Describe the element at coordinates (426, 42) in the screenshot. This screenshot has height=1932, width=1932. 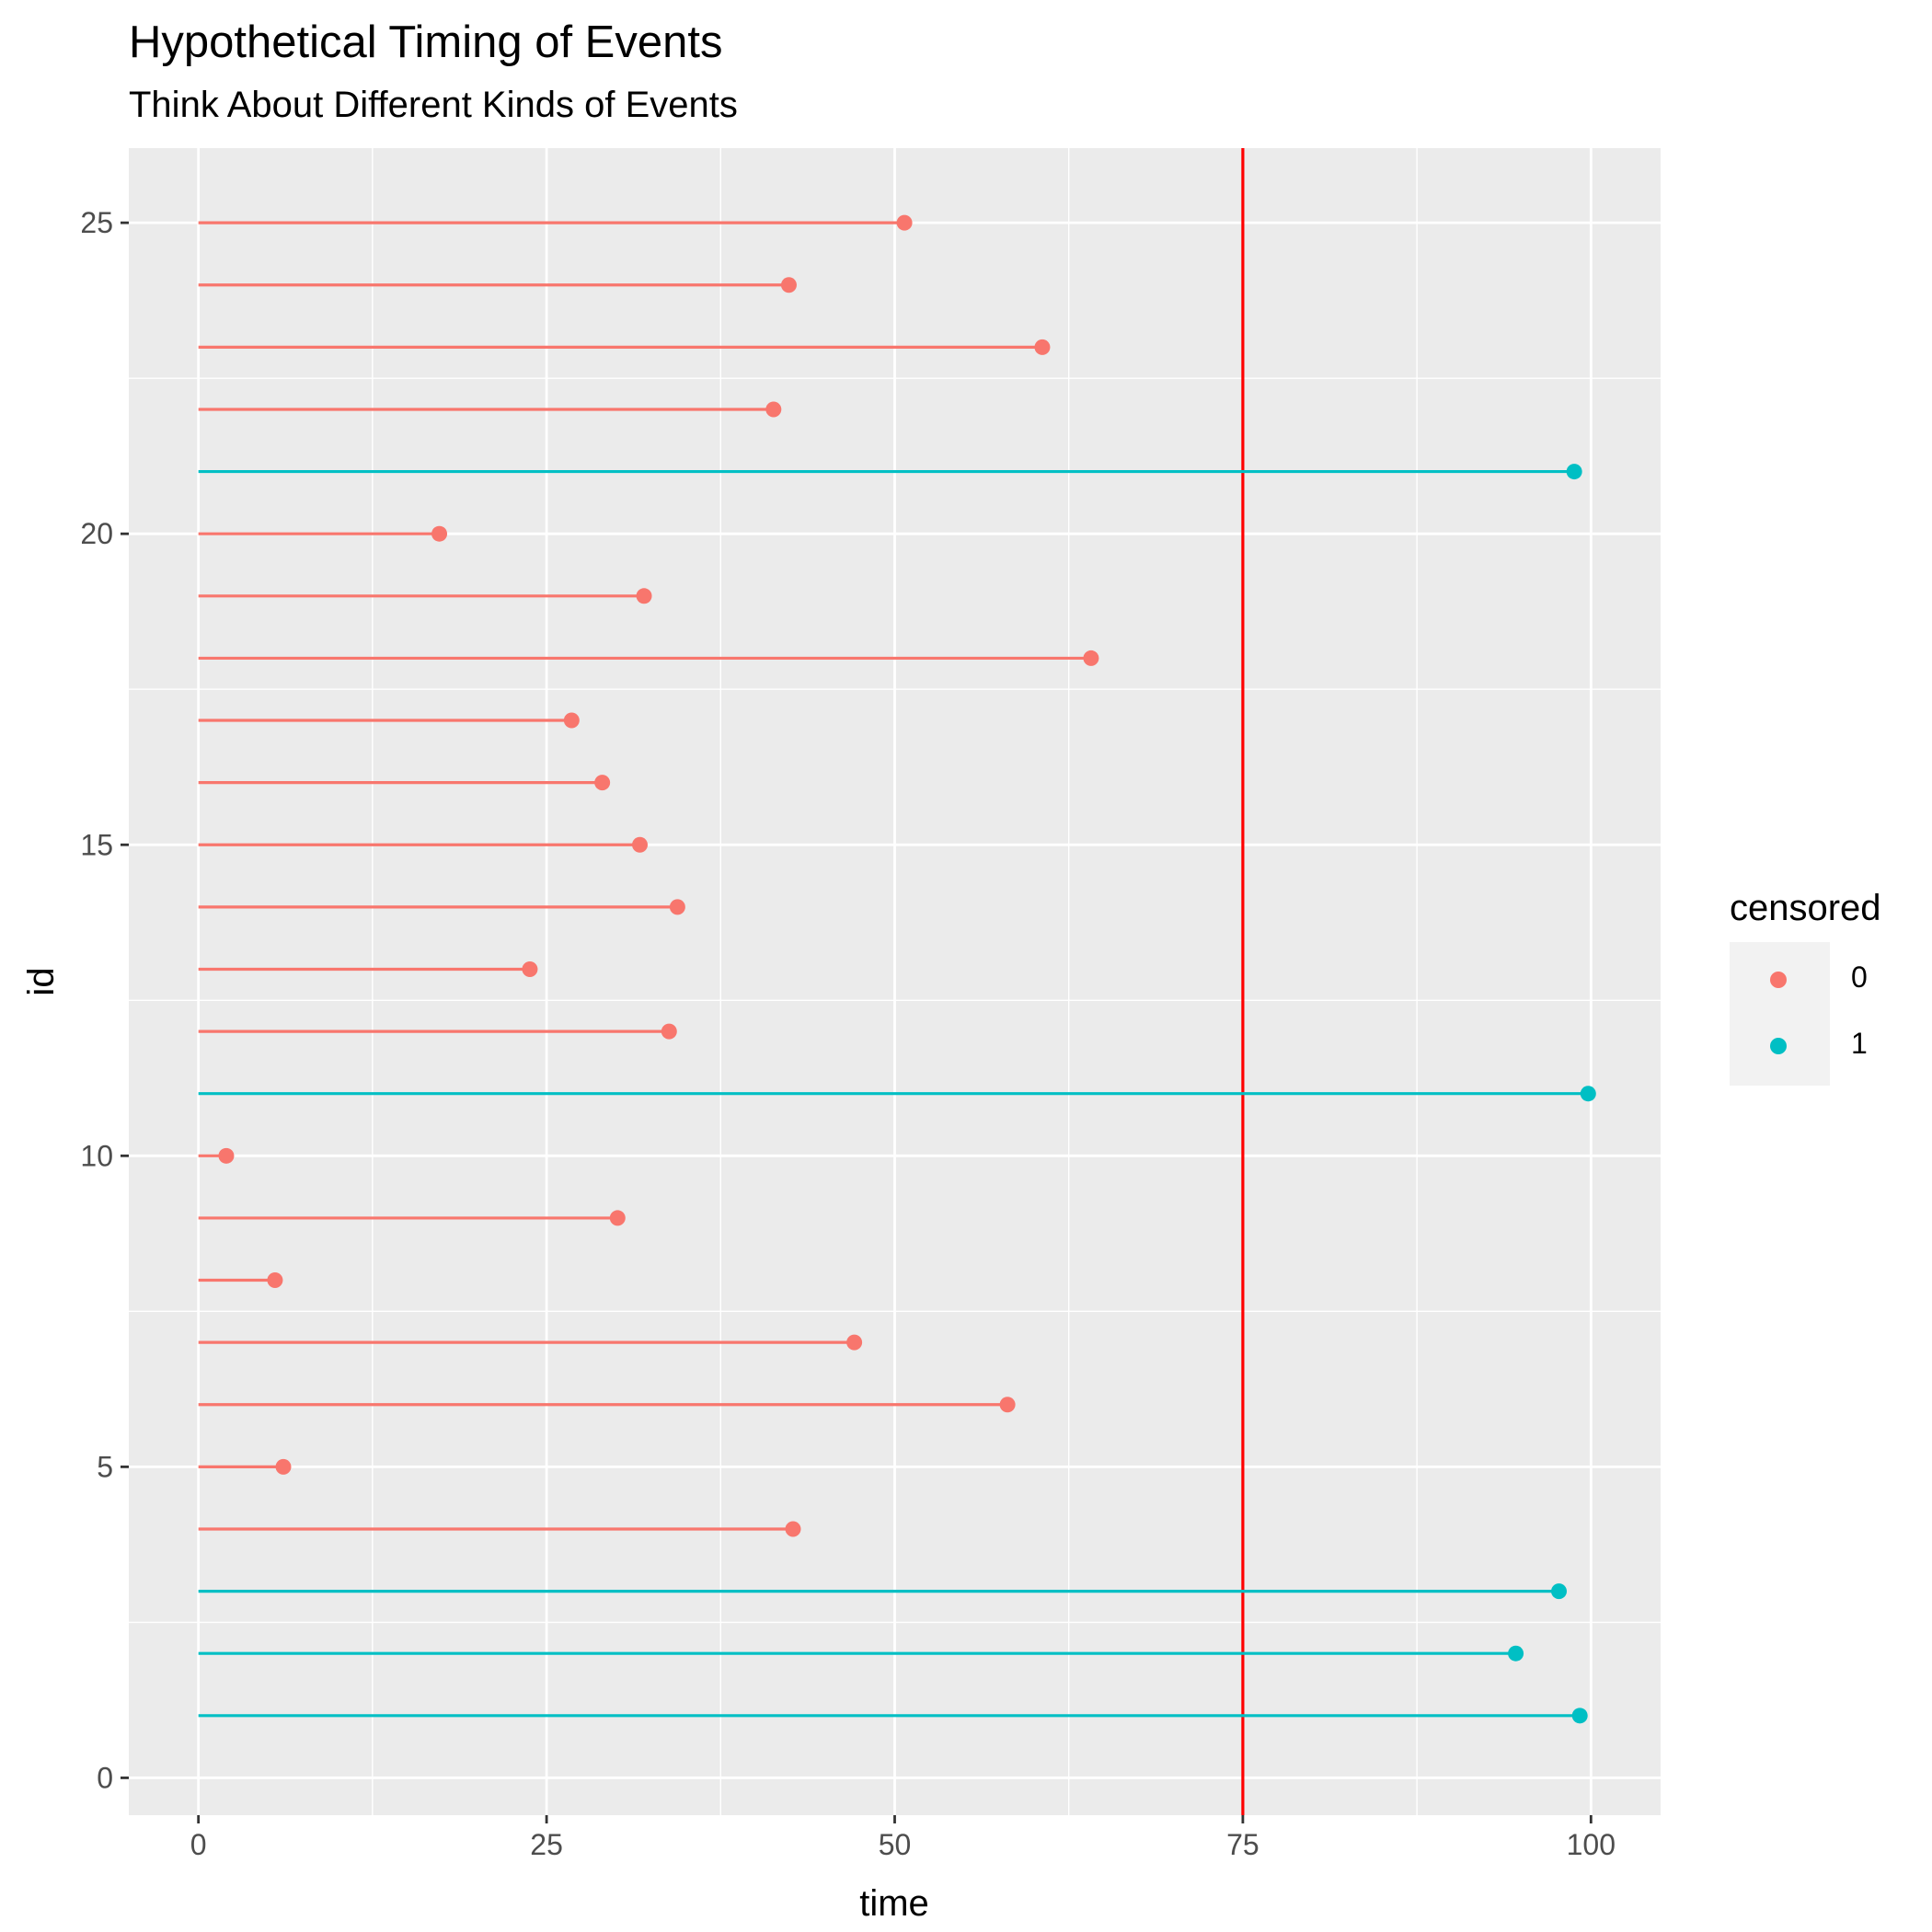
I see `chart-title: Hypothetical Timing of Events` at that location.